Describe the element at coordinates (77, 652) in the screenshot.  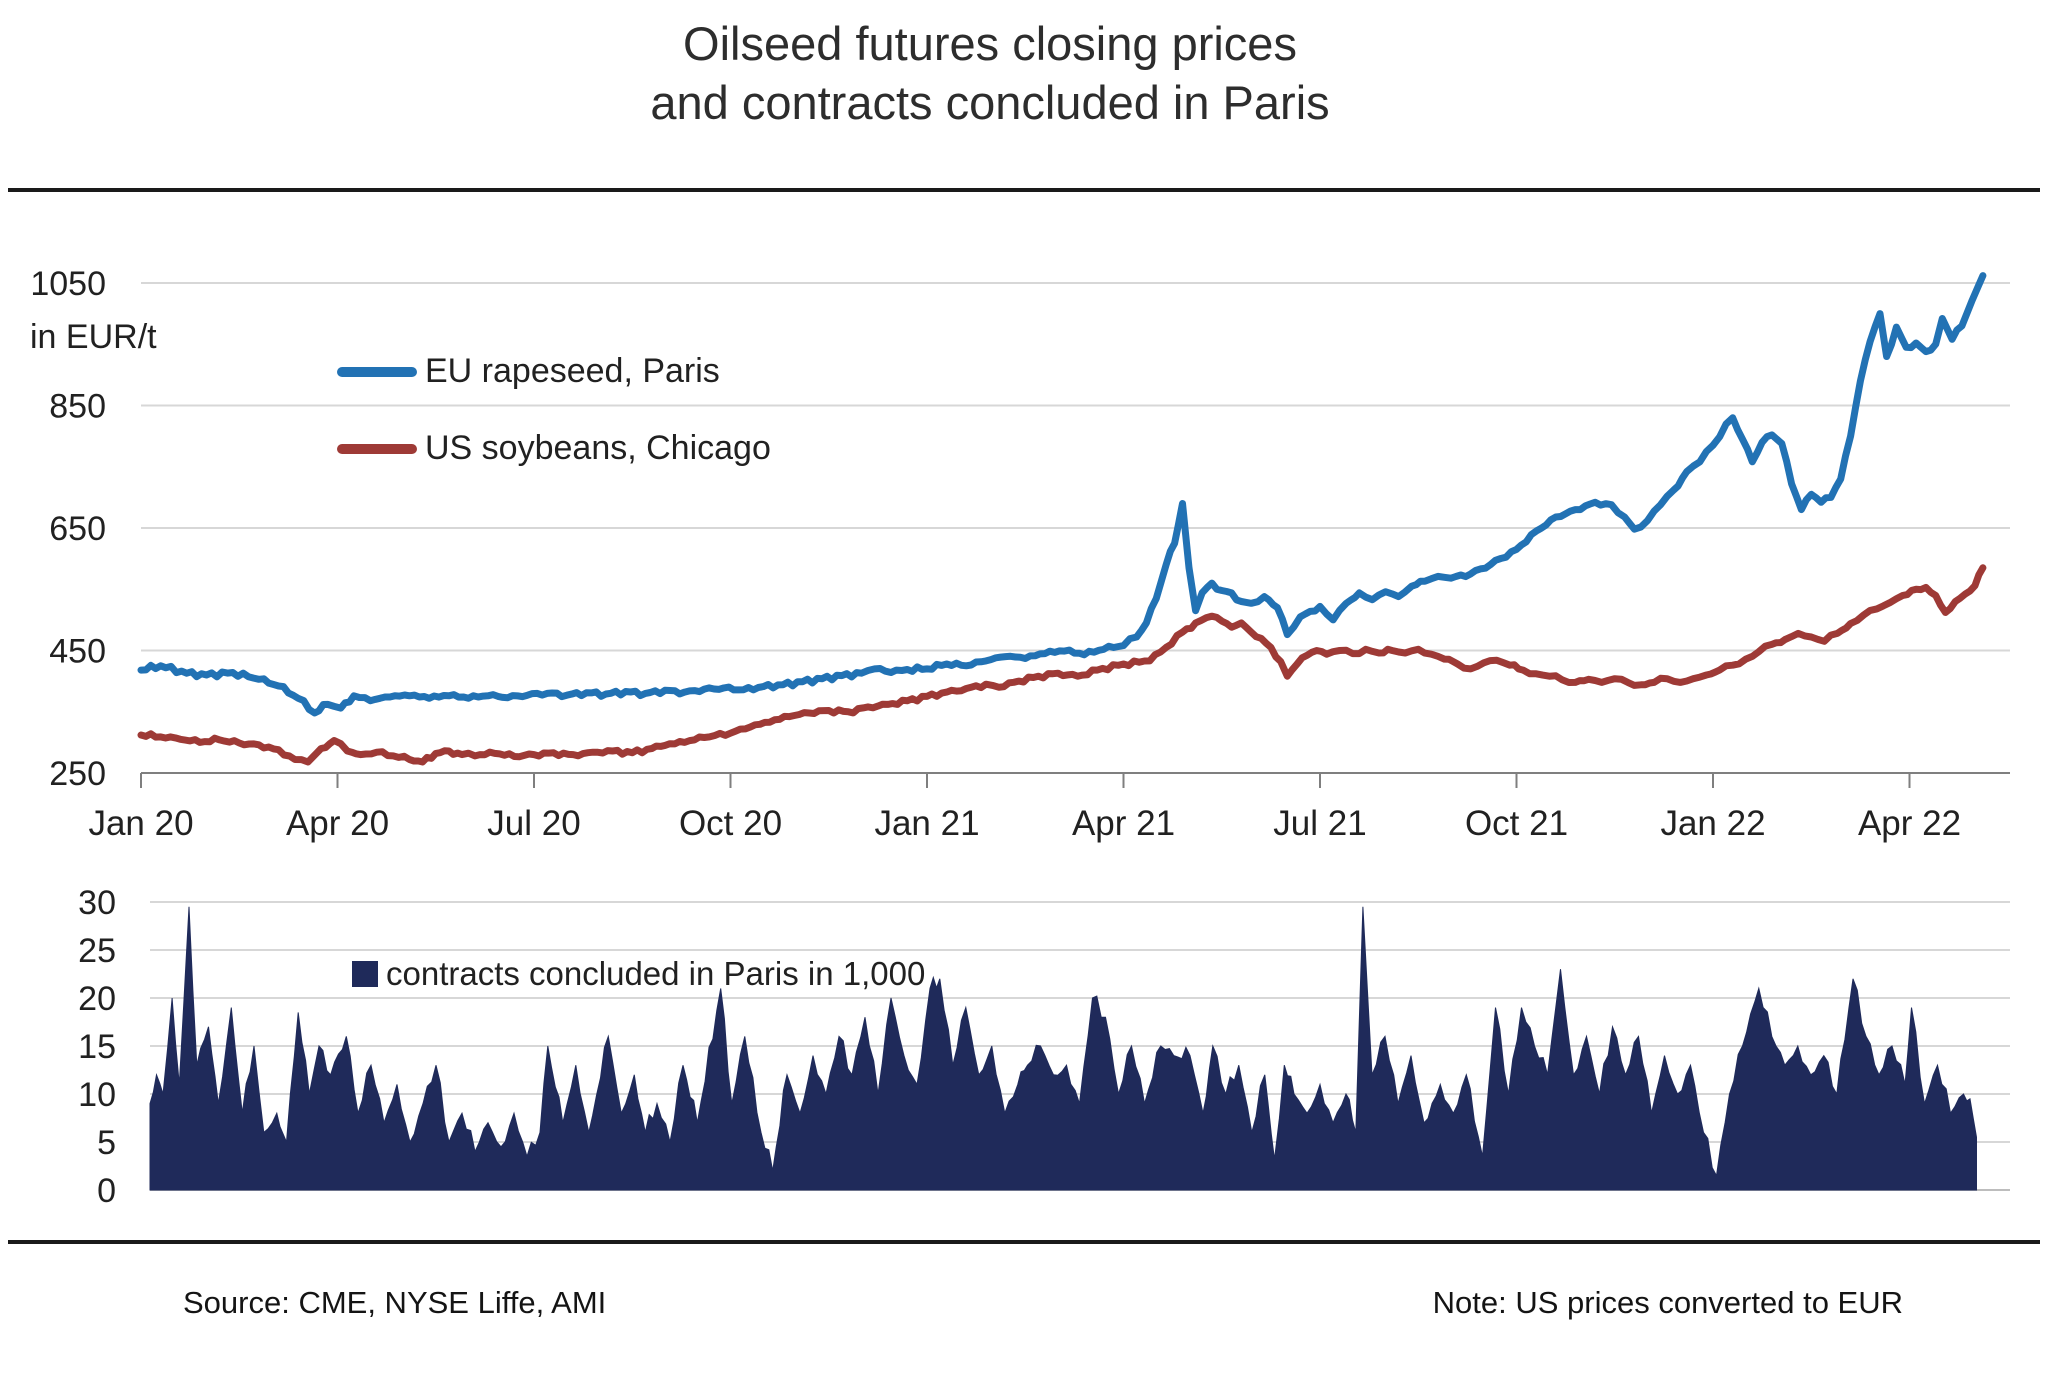
I see `price-y-tick-label-450: 450` at that location.